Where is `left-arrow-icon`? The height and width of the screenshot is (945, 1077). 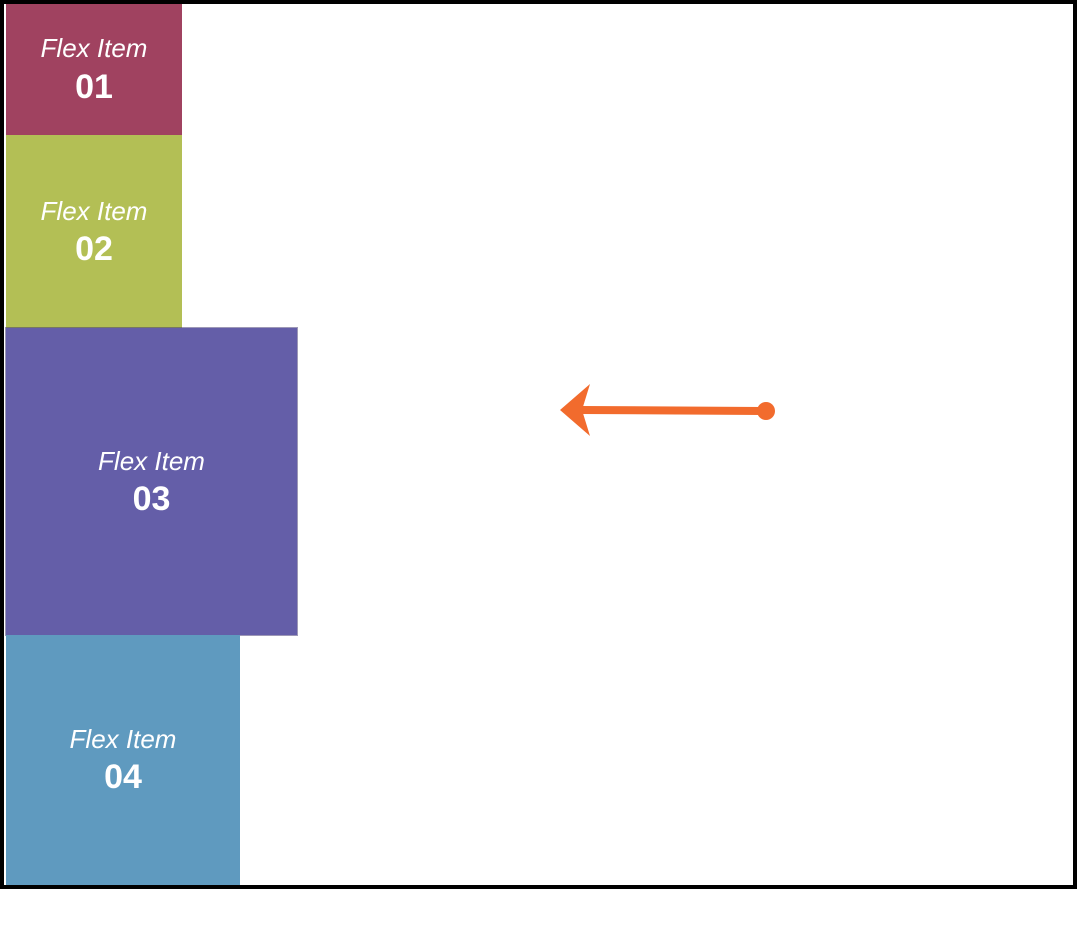 left-arrow-icon is located at coordinates (667, 410).